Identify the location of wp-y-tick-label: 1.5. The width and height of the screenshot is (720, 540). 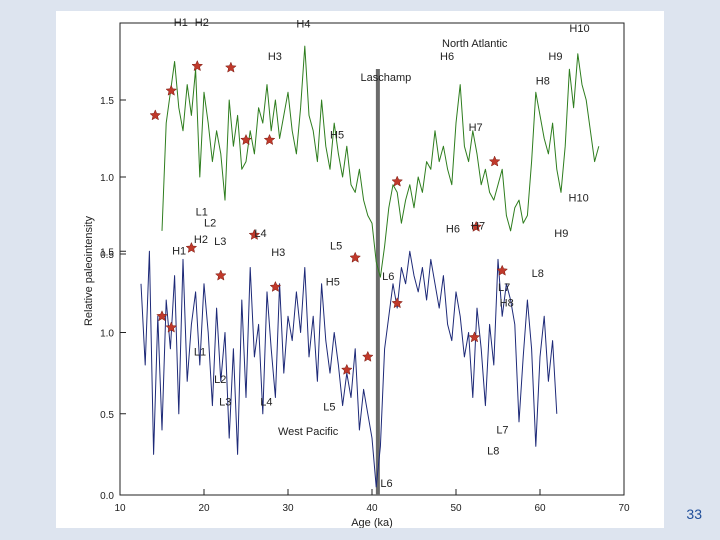
(107, 252).